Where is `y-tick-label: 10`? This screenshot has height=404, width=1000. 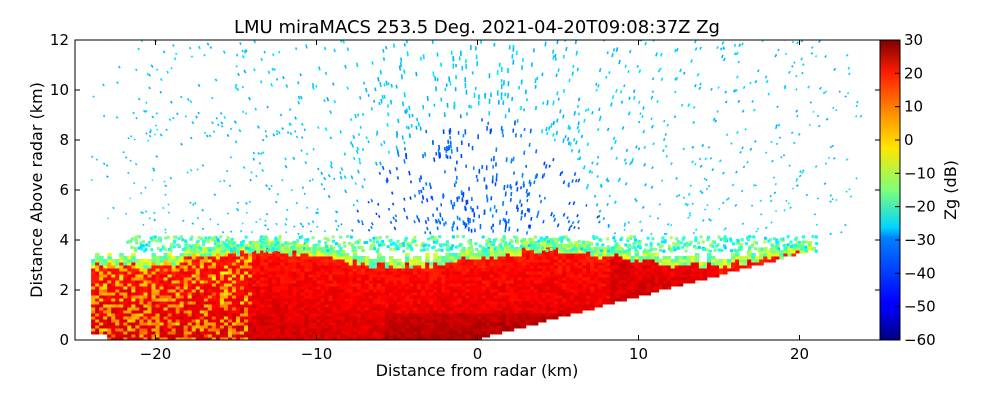
y-tick-label: 10 is located at coordinates (59, 90).